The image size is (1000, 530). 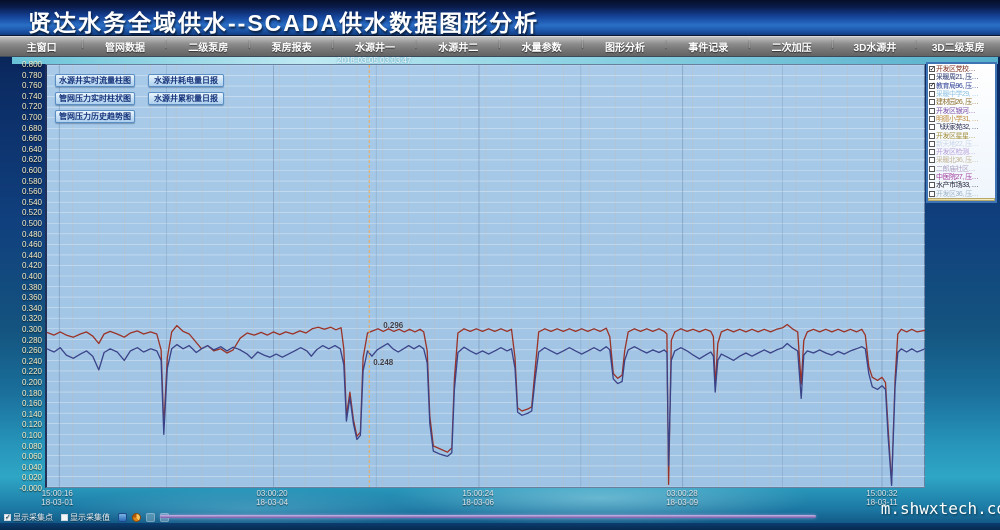 What do you see at coordinates (31, 308) in the screenshot?
I see `y-tick-label: 0.340` at bounding box center [31, 308].